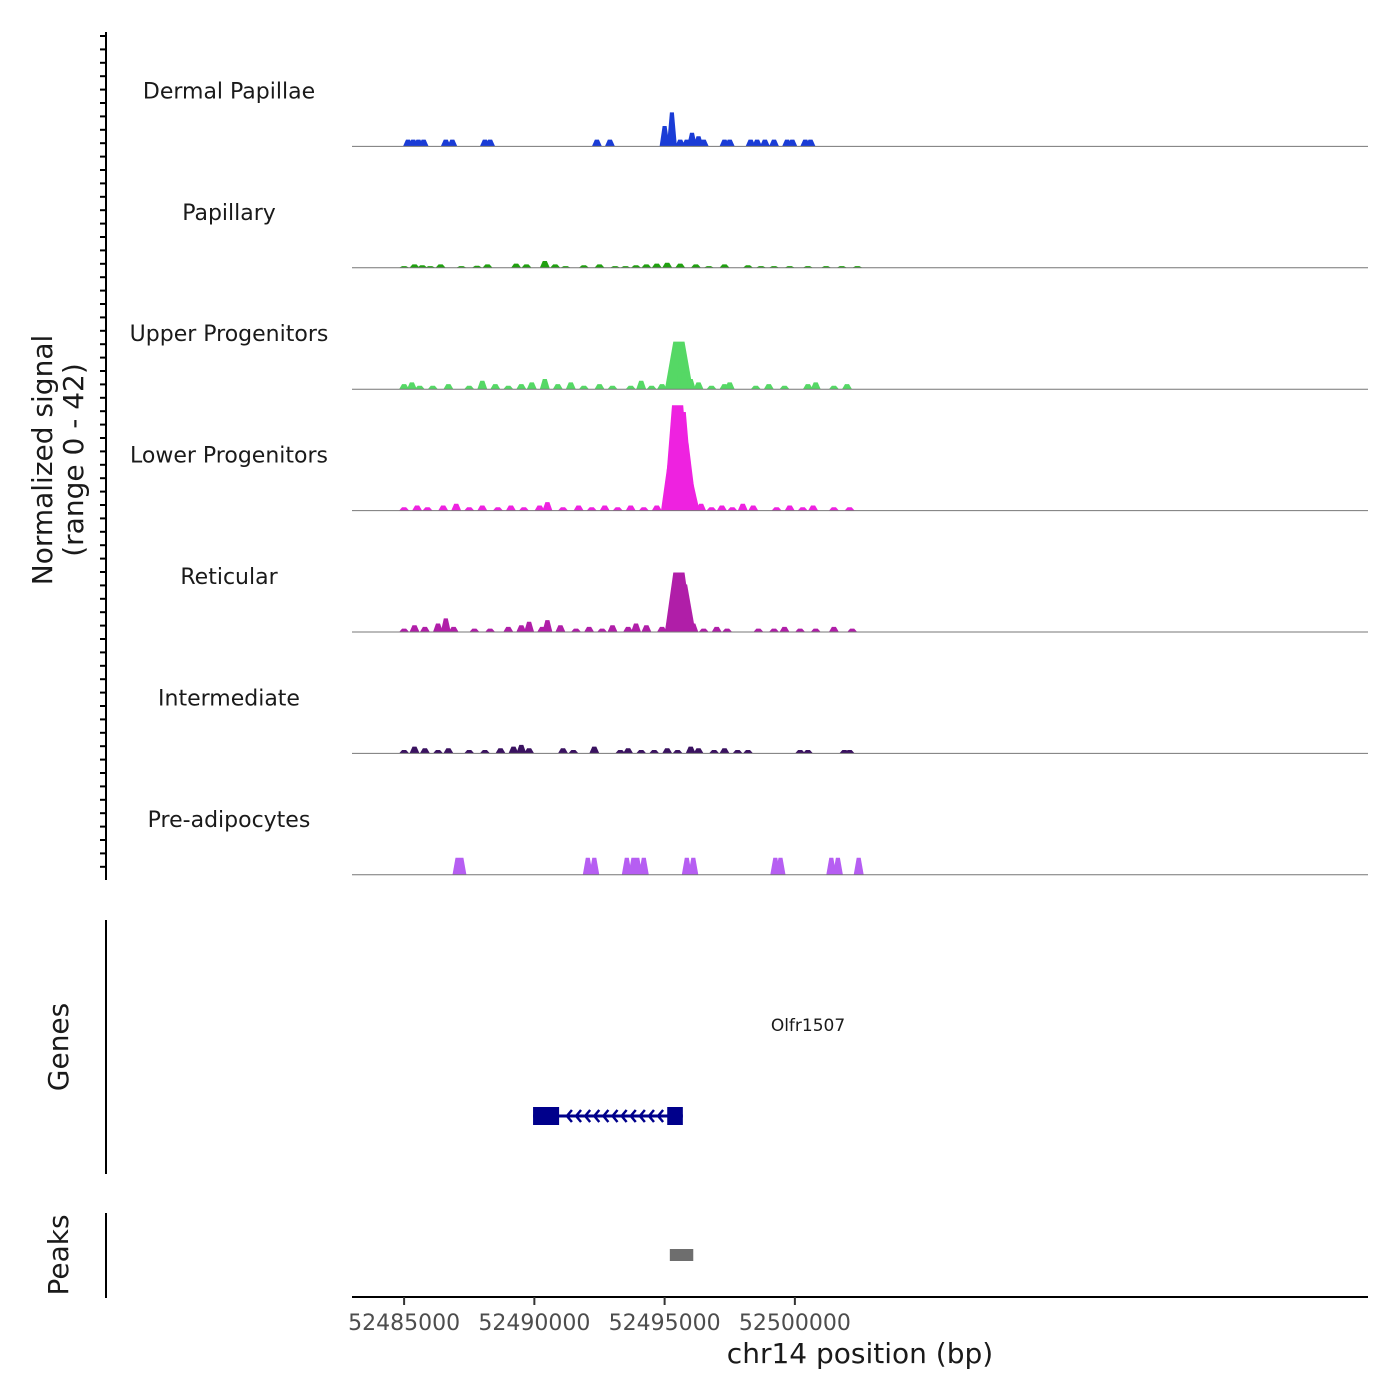 This screenshot has height=1400, width=1400. What do you see at coordinates (58, 1254) in the screenshot?
I see `peaks-panel-label: Peaks` at bounding box center [58, 1254].